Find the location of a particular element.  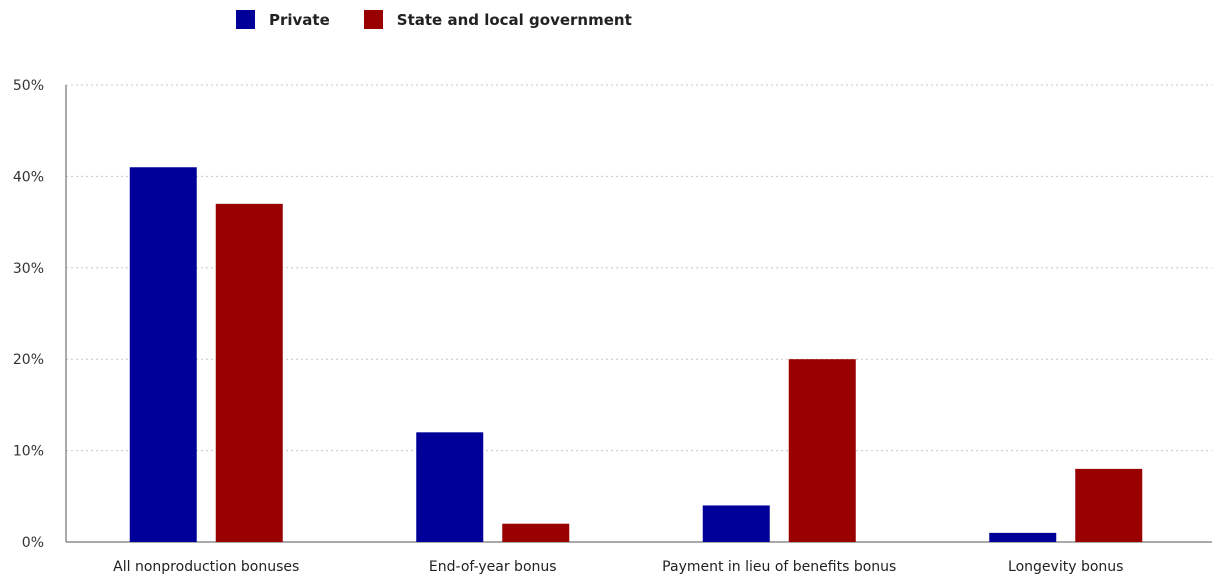

y-tick-label: 30% is located at coordinates (28, 269).